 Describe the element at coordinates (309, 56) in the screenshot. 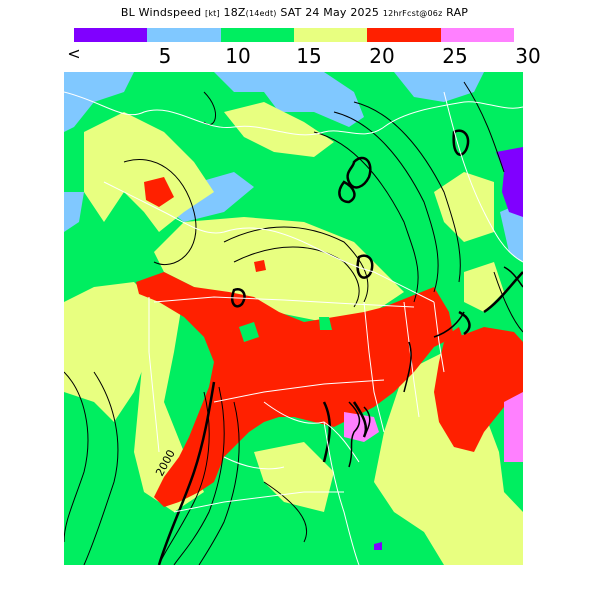

I see `legend-tick-2: 15` at that location.